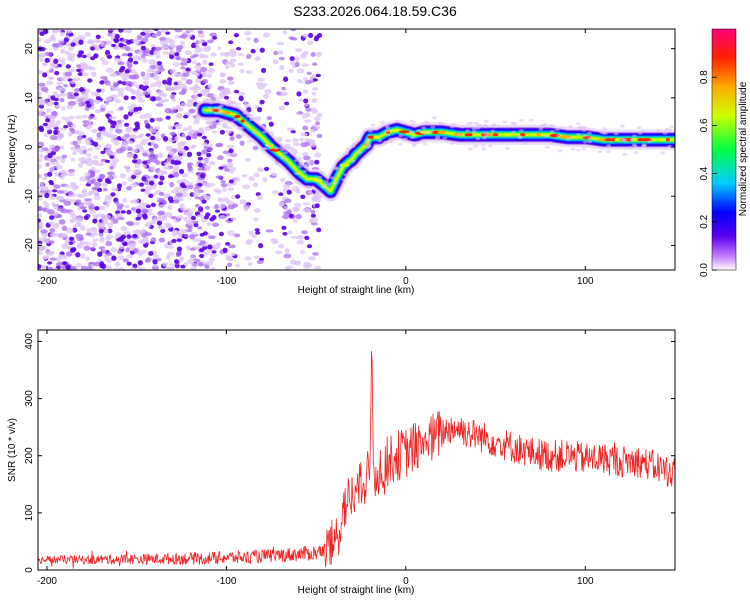 The image size is (750, 600). What do you see at coordinates (375, 11) in the screenshot?
I see `chart-title: S233.2026.064.18.59.C36` at bounding box center [375, 11].